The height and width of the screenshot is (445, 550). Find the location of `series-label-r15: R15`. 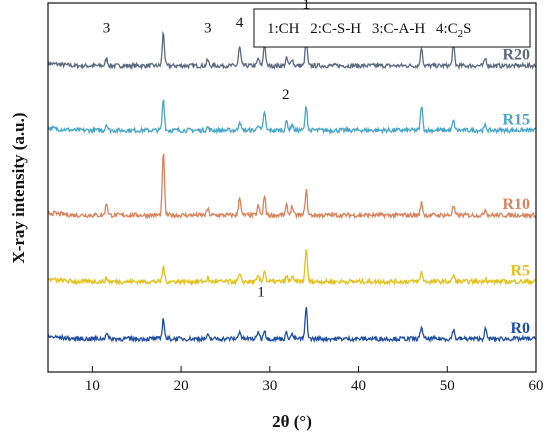

series-label-r15: R15 is located at coordinates (516, 119).